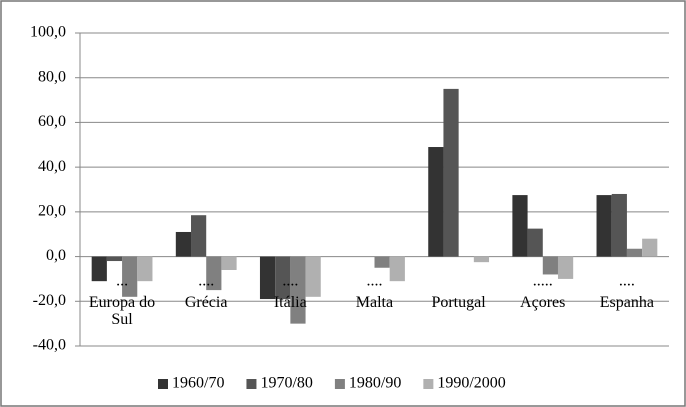 This screenshot has width=686, height=407. What do you see at coordinates (206, 302) in the screenshot?
I see `x-tick-label: Grécia` at bounding box center [206, 302].